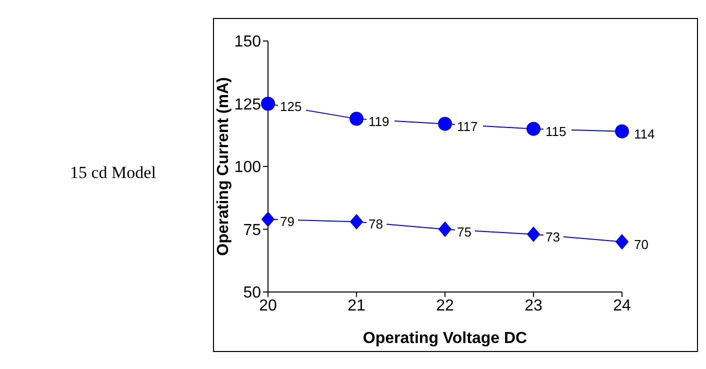 The width and height of the screenshot is (706, 369). I want to click on y-tick-label: 75, so click(252, 230).